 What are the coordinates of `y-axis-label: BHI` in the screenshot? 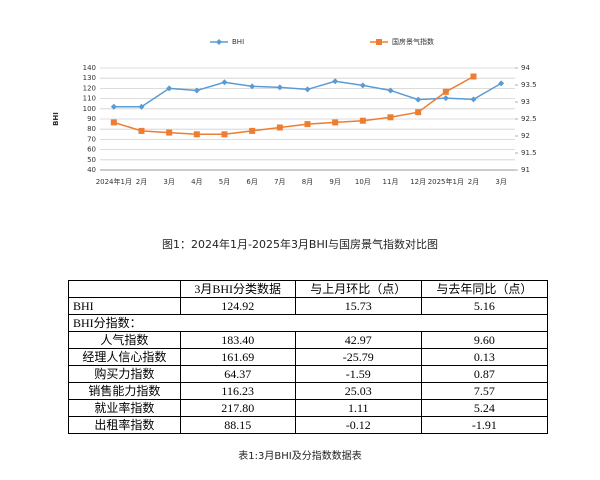 It's located at (56, 119).